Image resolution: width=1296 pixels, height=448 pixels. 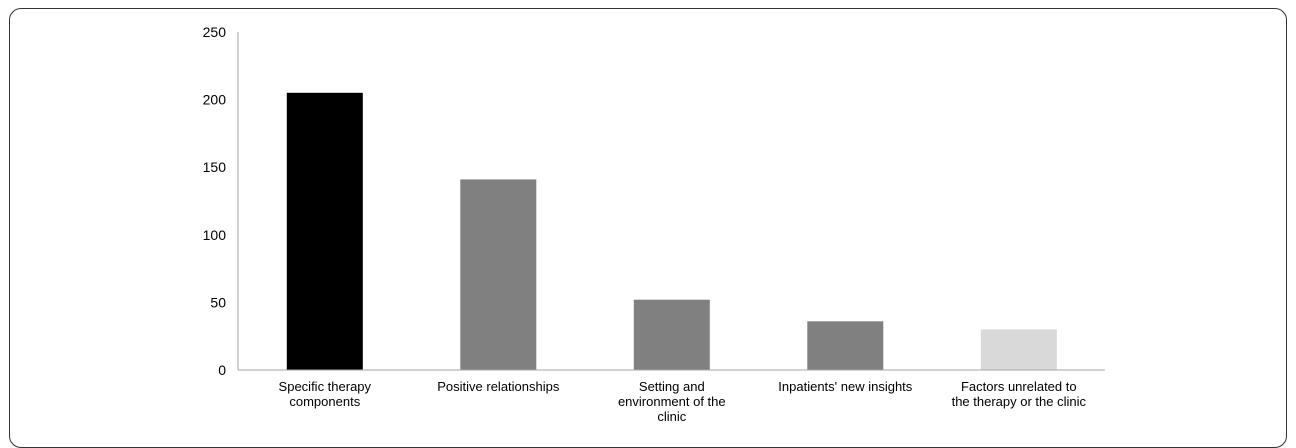 I want to click on category-label: Specific therapy components, so click(x=325, y=394).